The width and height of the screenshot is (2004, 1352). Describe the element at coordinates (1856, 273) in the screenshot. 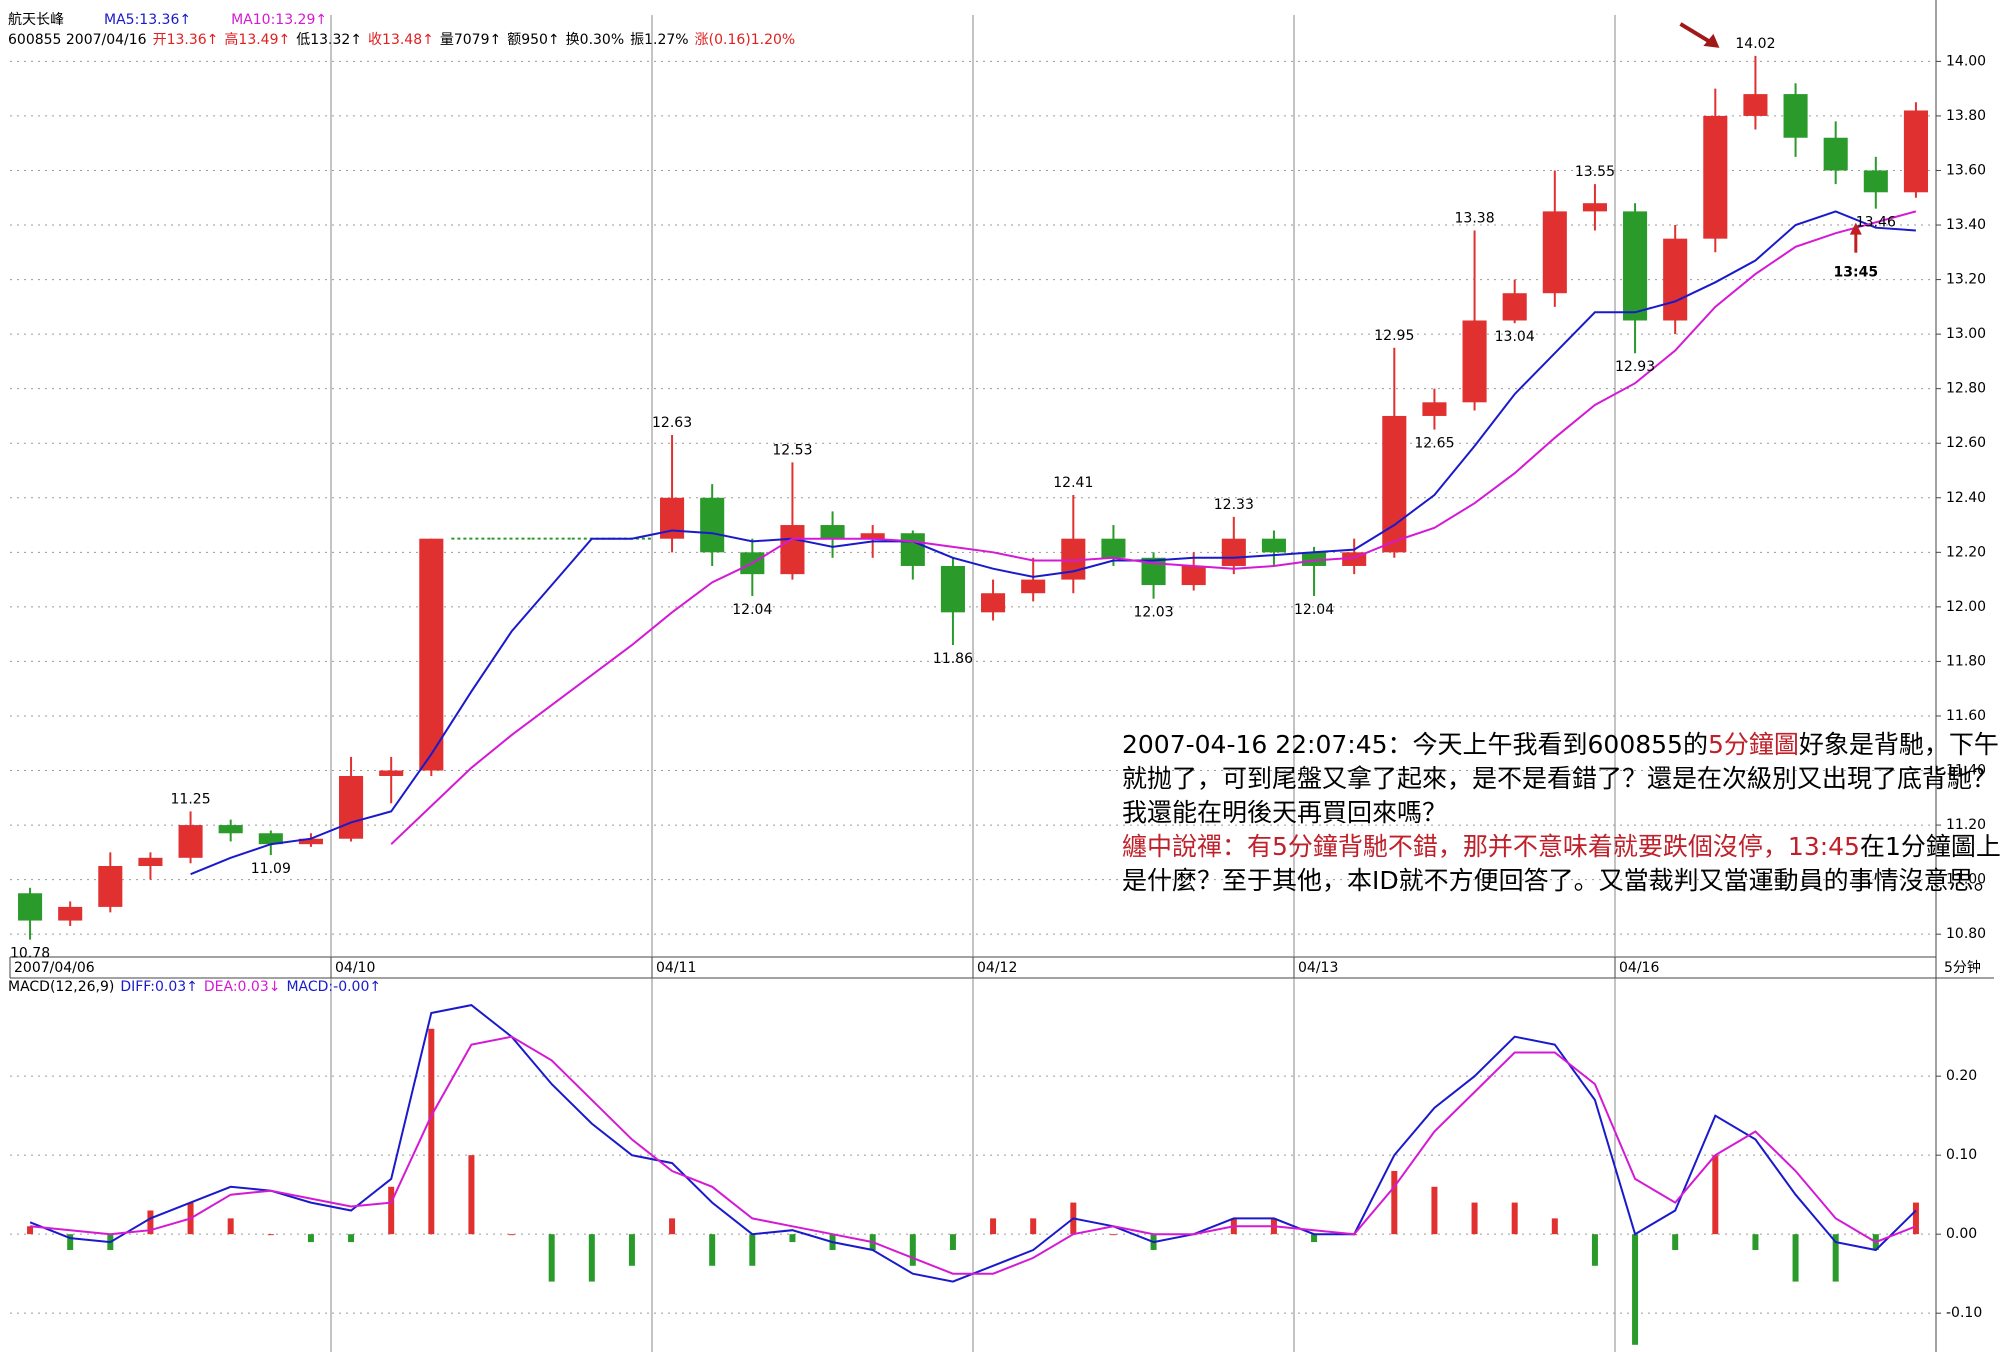

I see `time-note: 13:45` at that location.